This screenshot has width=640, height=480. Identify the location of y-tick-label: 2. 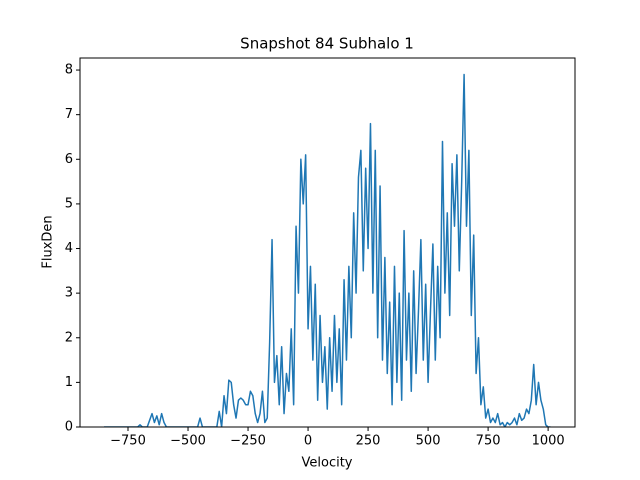
(69, 337).